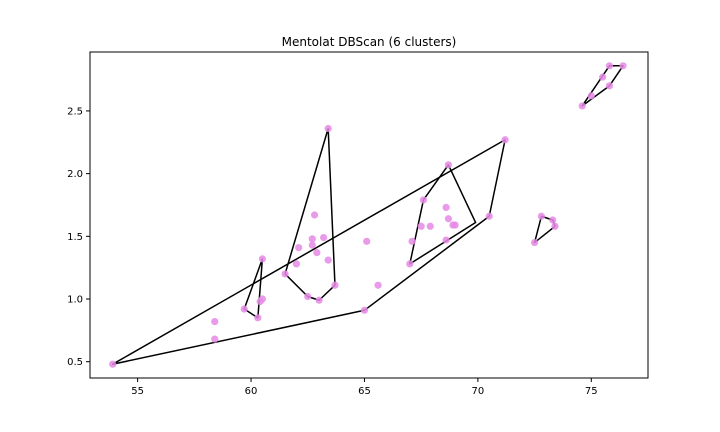 The width and height of the screenshot is (720, 432). What do you see at coordinates (75, 362) in the screenshot?
I see `y-tick-label-0: 0.5` at bounding box center [75, 362].